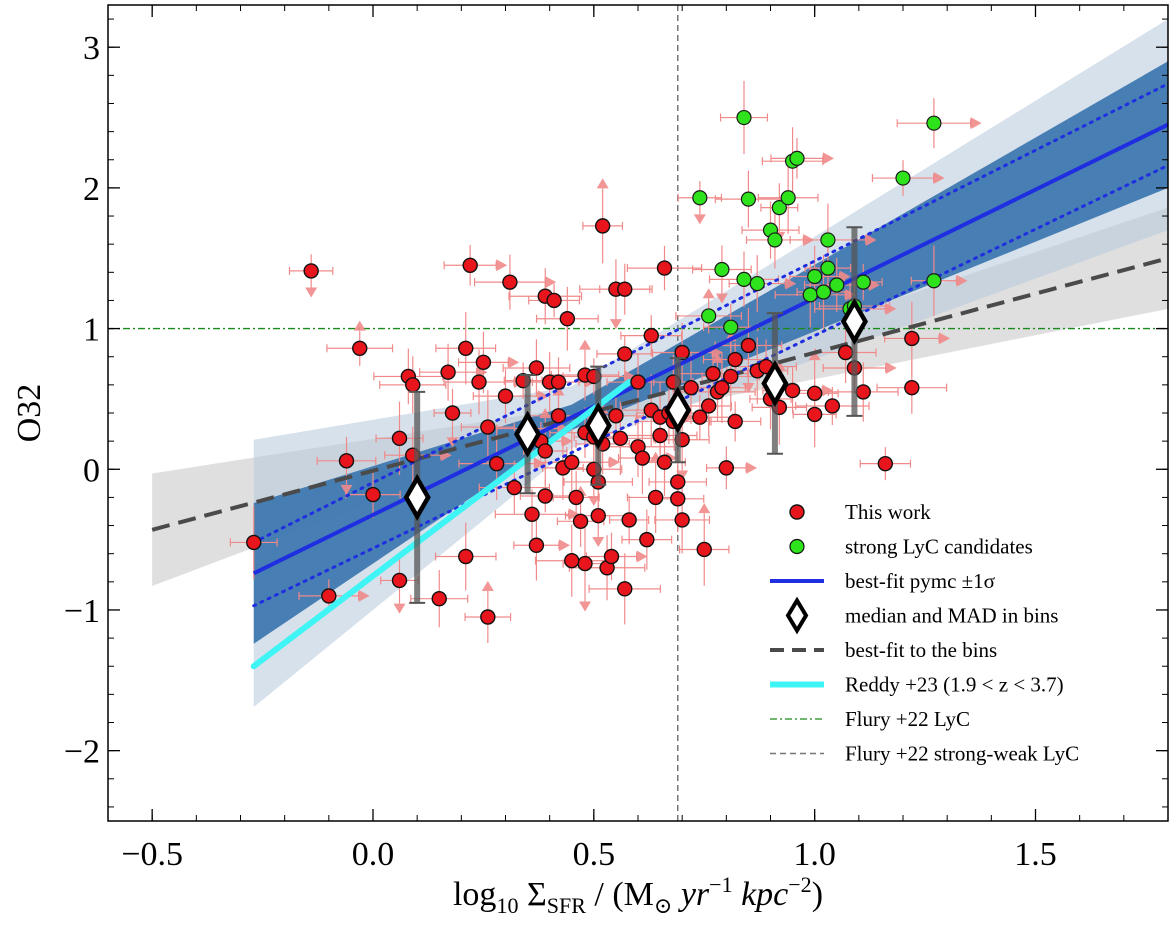 The width and height of the screenshot is (1172, 925). I want to click on x-tick-label: 1.0, so click(814, 854).